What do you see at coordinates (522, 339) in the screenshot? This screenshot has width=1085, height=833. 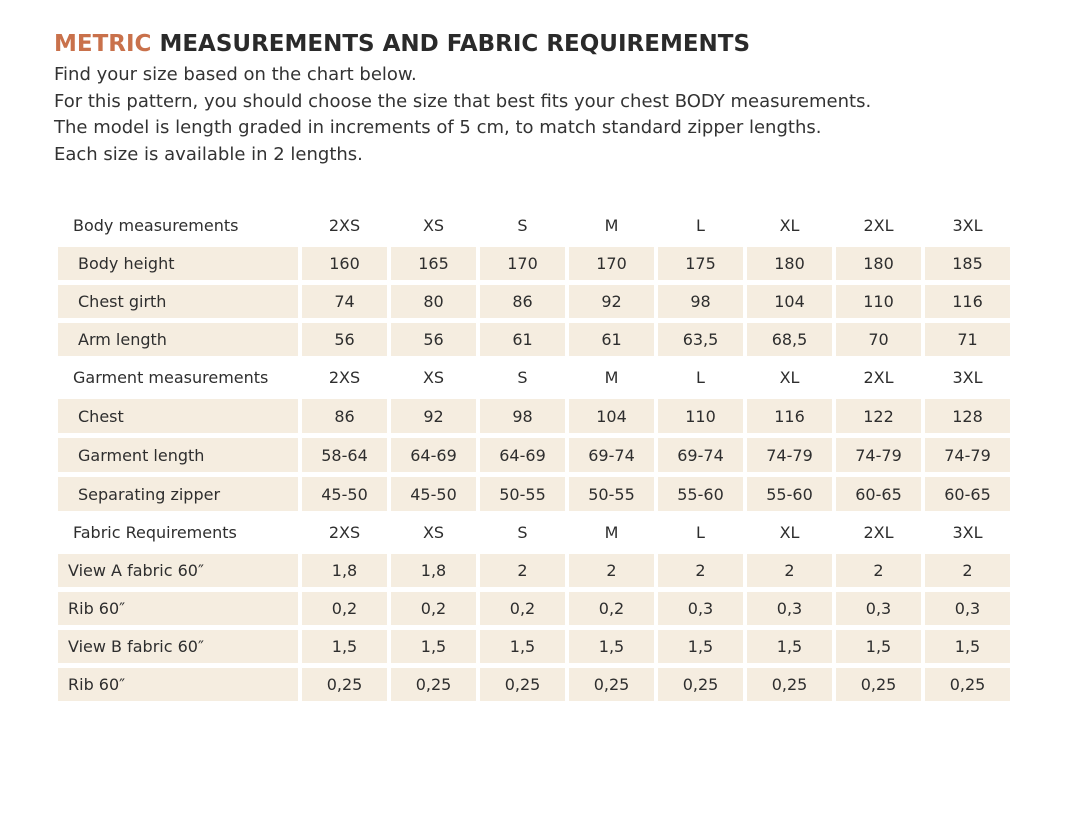 I see `table-cell: 61` at bounding box center [522, 339].